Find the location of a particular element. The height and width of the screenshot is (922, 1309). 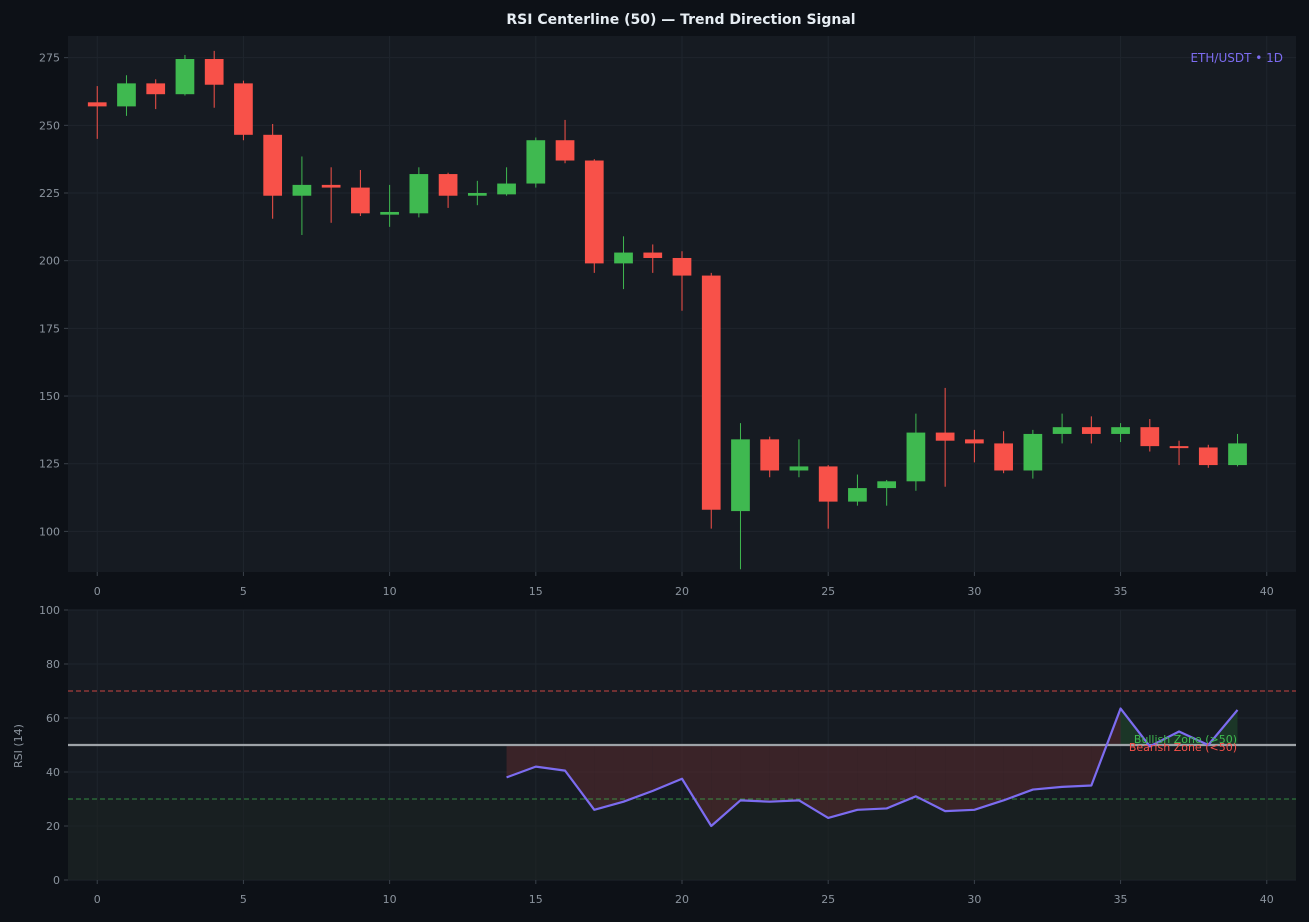

price-y-tick-label: 200 is located at coordinates (49, 261).